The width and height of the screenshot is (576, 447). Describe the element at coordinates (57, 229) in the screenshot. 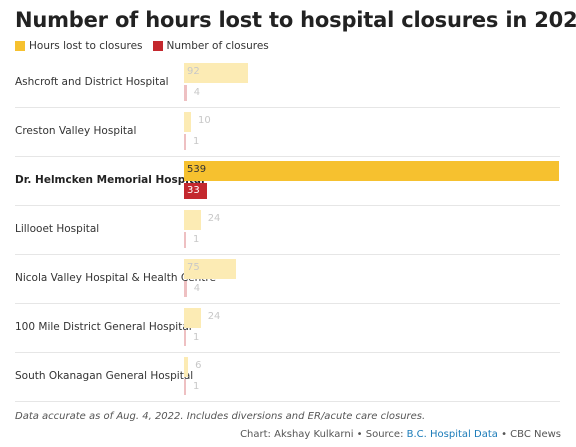

I see `category-label: Lillooet Hospital` at that location.